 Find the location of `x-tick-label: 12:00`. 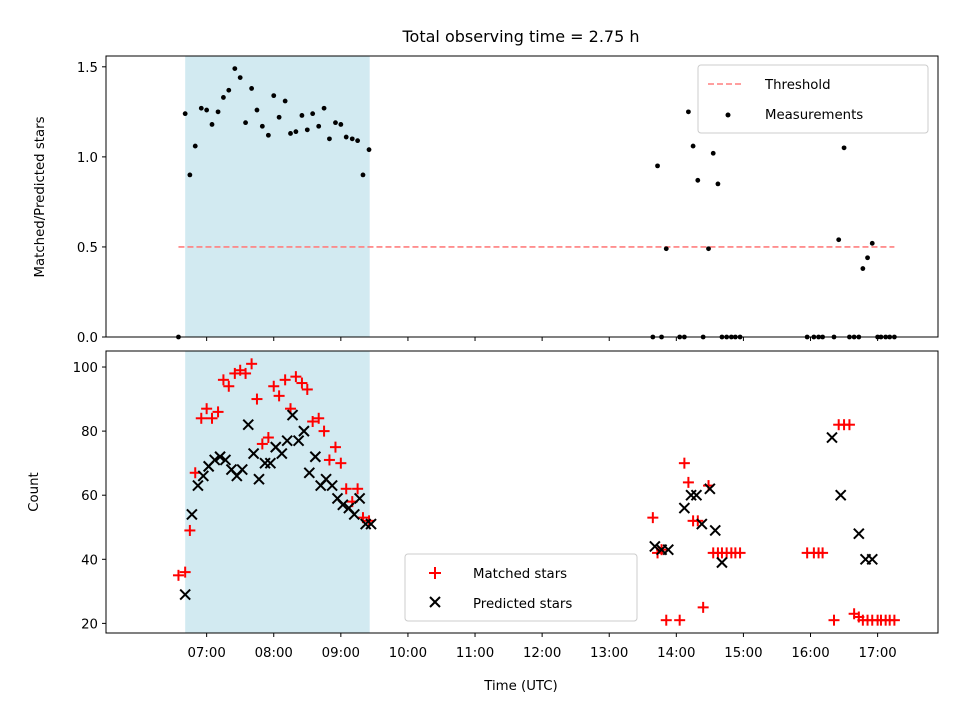

x-tick-label: 12:00 is located at coordinates (542, 653).